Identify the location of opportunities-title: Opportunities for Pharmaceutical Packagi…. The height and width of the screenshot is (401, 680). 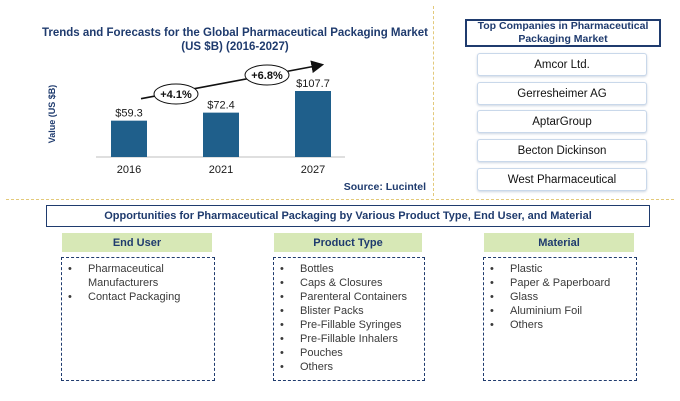
(348, 216).